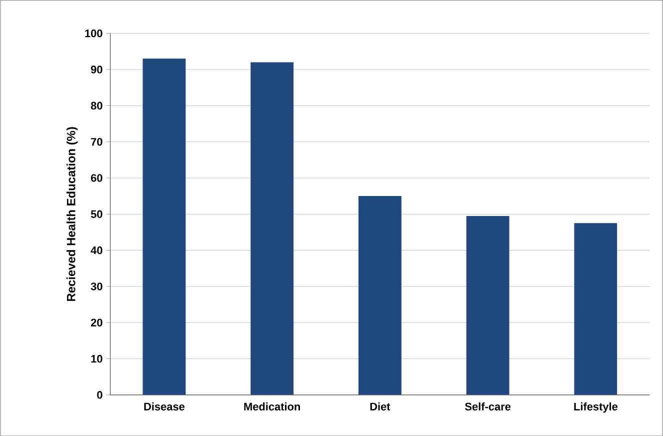 The image size is (663, 436). Describe the element at coordinates (96, 214) in the screenshot. I see `y-tick-label: 50` at that location.